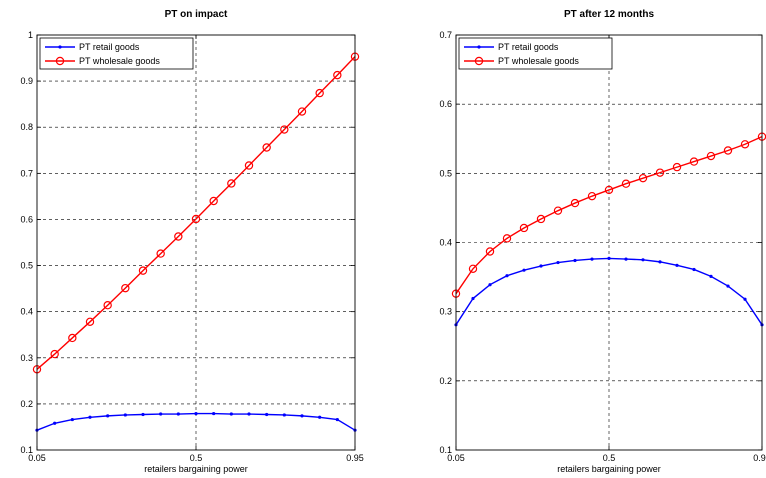 The width and height of the screenshot is (766, 478). What do you see at coordinates (355, 458) in the screenshot?
I see `chart-1-xtick-label-2: 0.95` at bounding box center [355, 458].